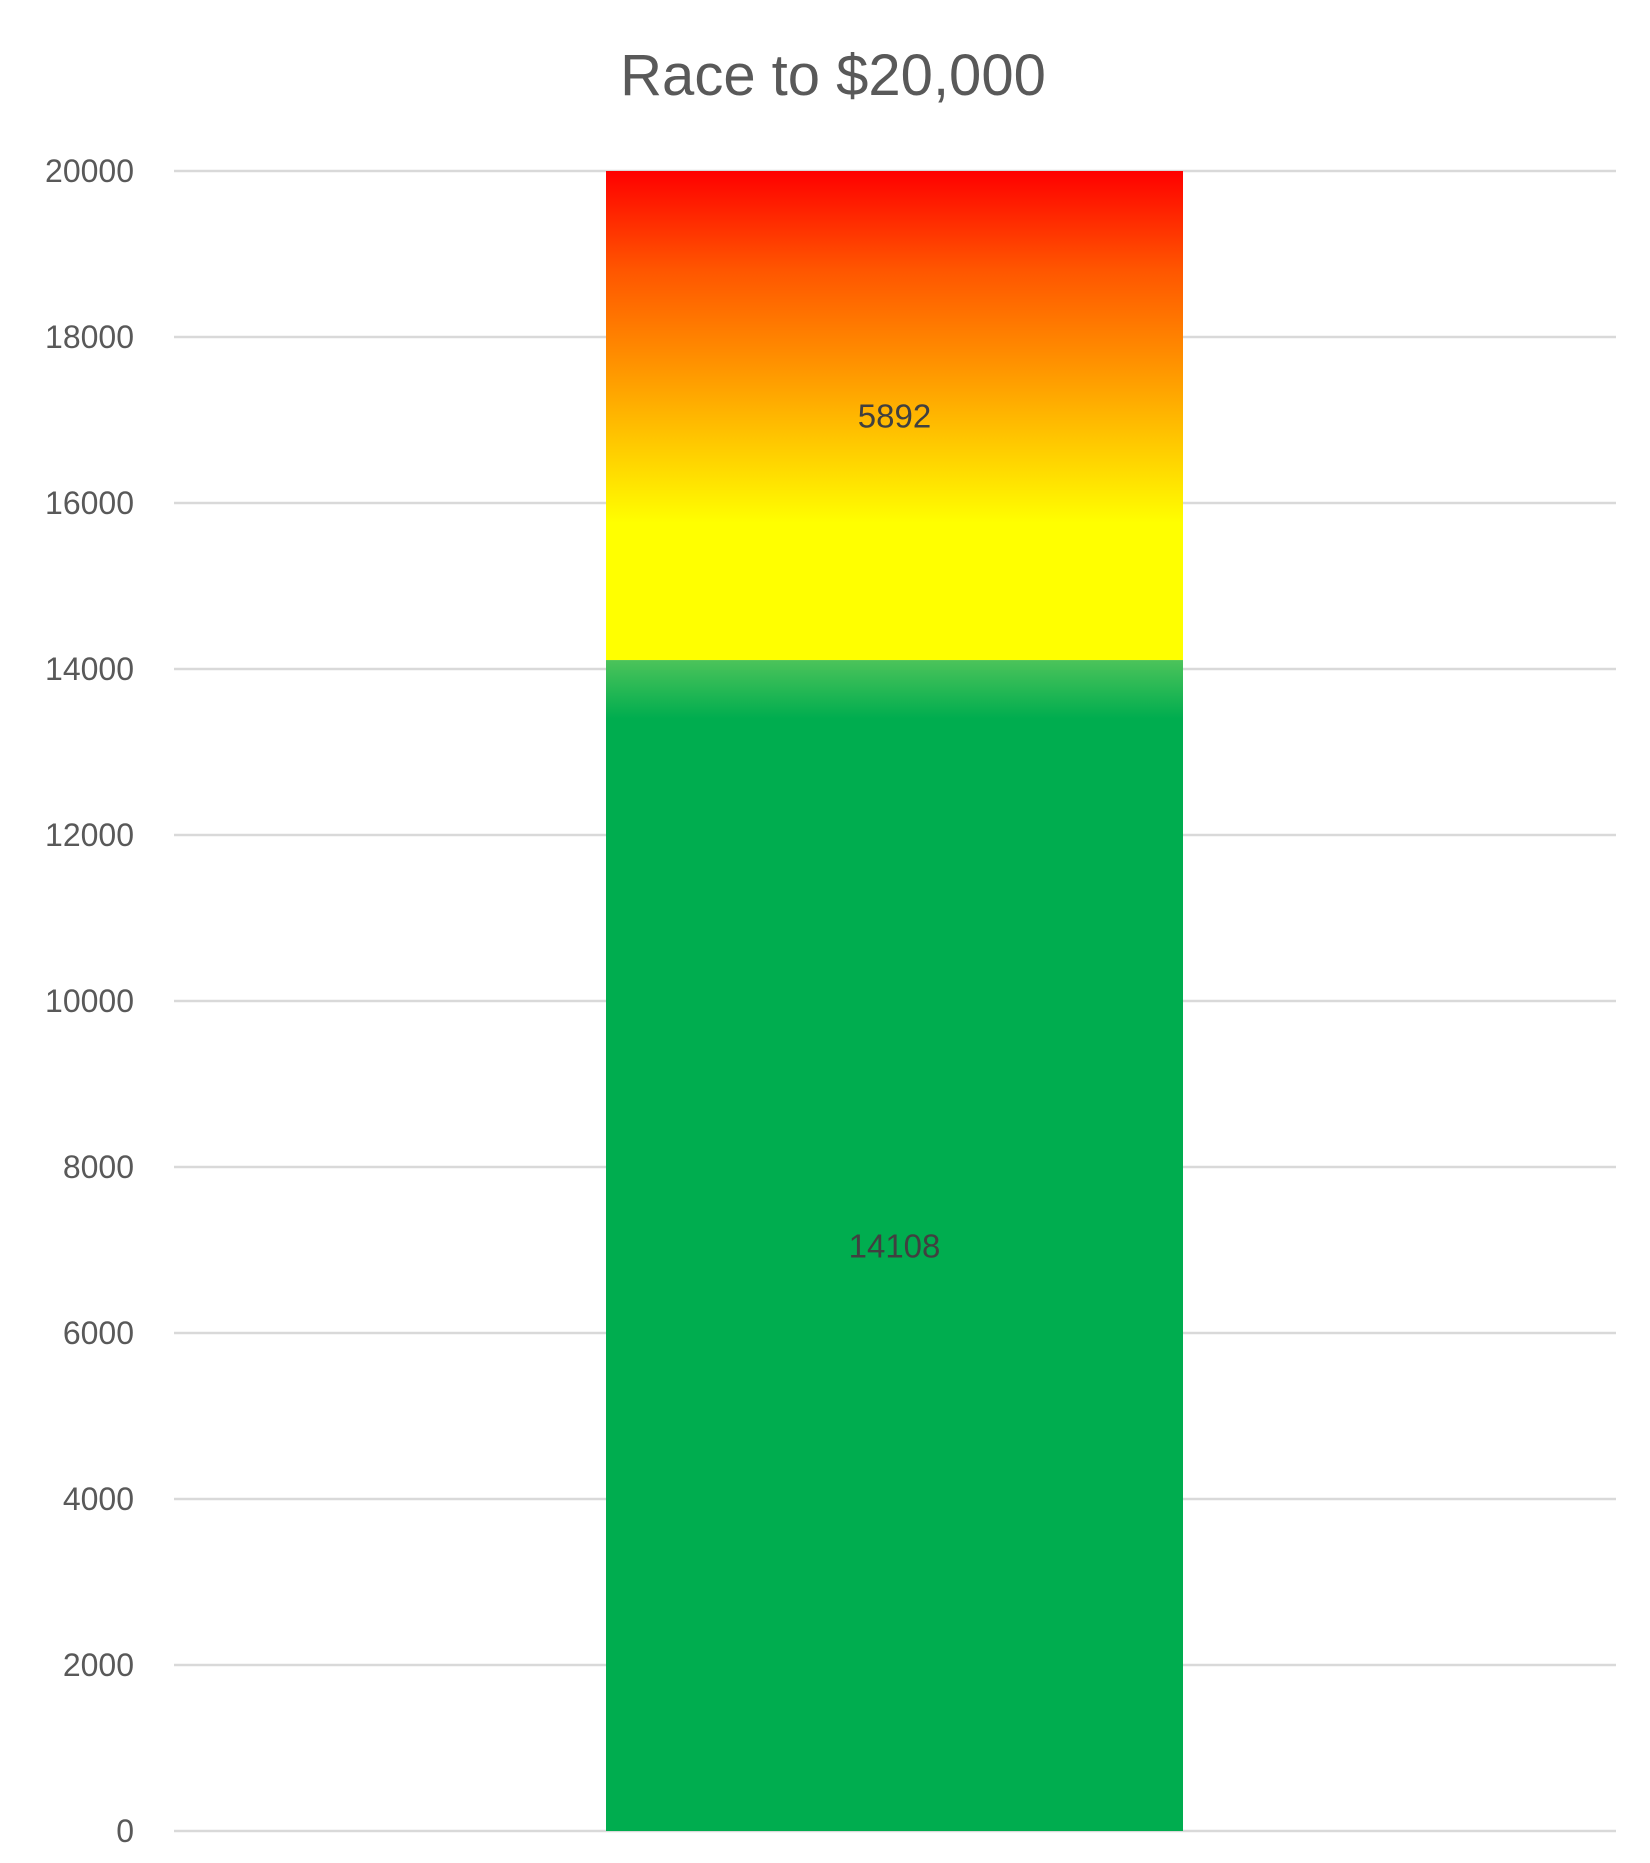 Image resolution: width=1650 pixels, height=1863 pixels. I want to click on y-tick-label-18000: 18000, so click(89, 337).